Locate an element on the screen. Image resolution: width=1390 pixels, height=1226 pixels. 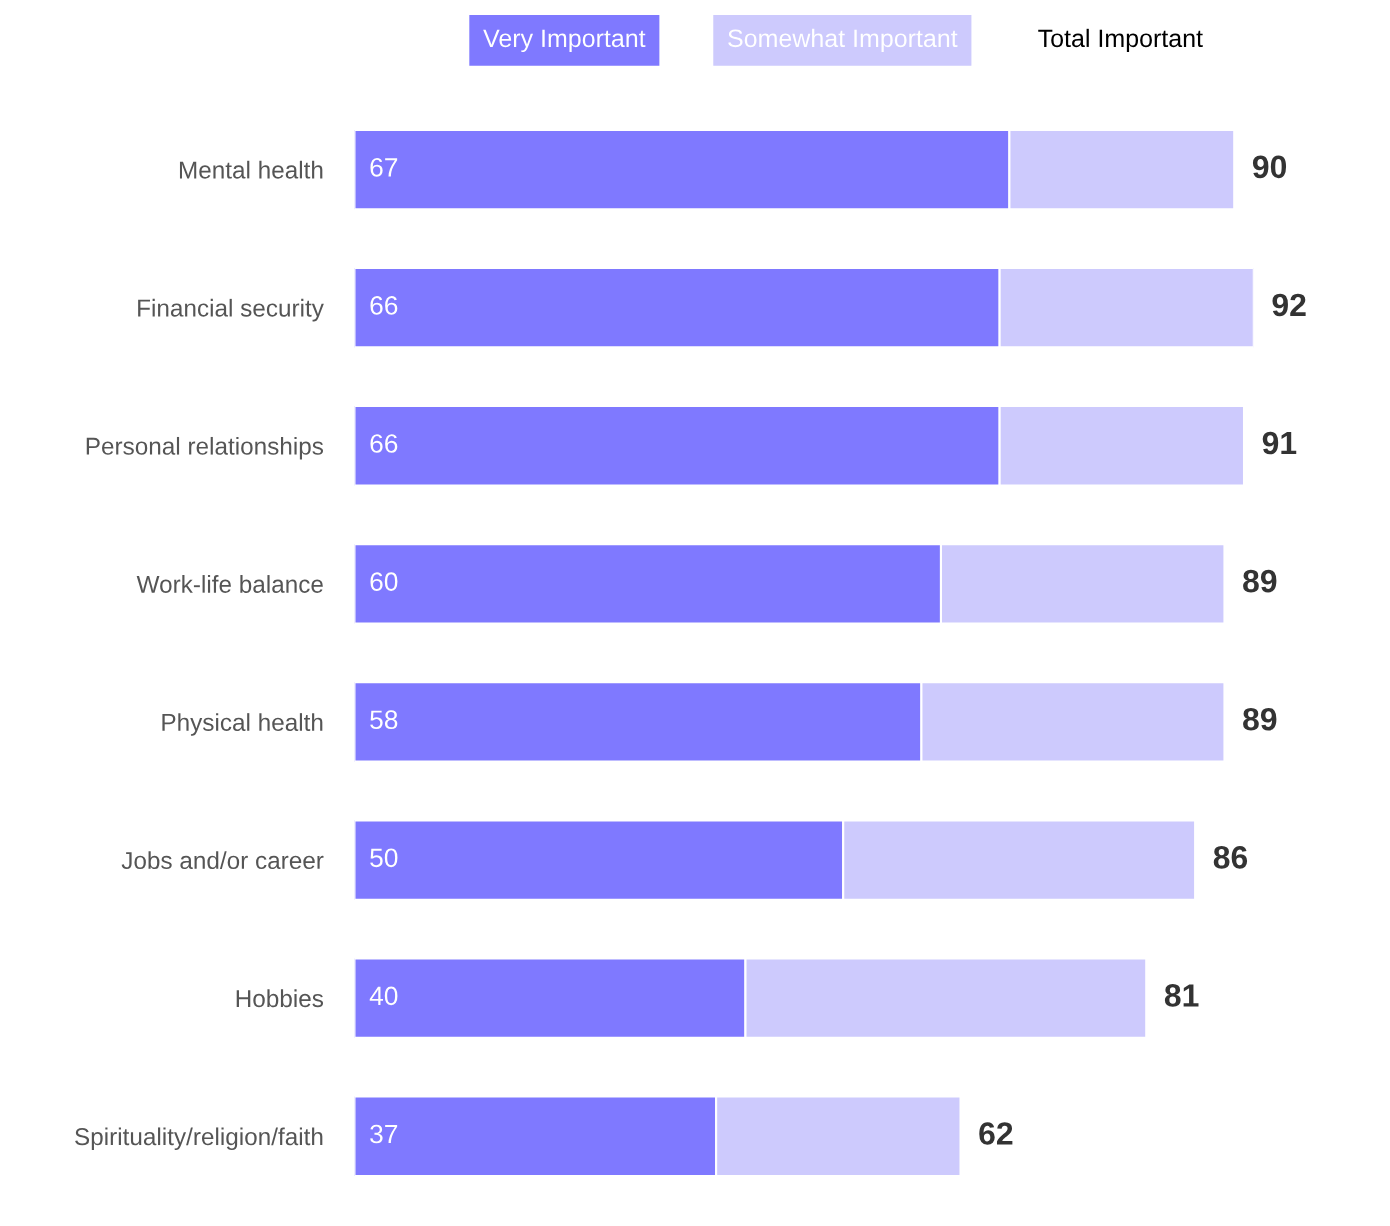
legend-title: Total Important is located at coordinates (1120, 40).